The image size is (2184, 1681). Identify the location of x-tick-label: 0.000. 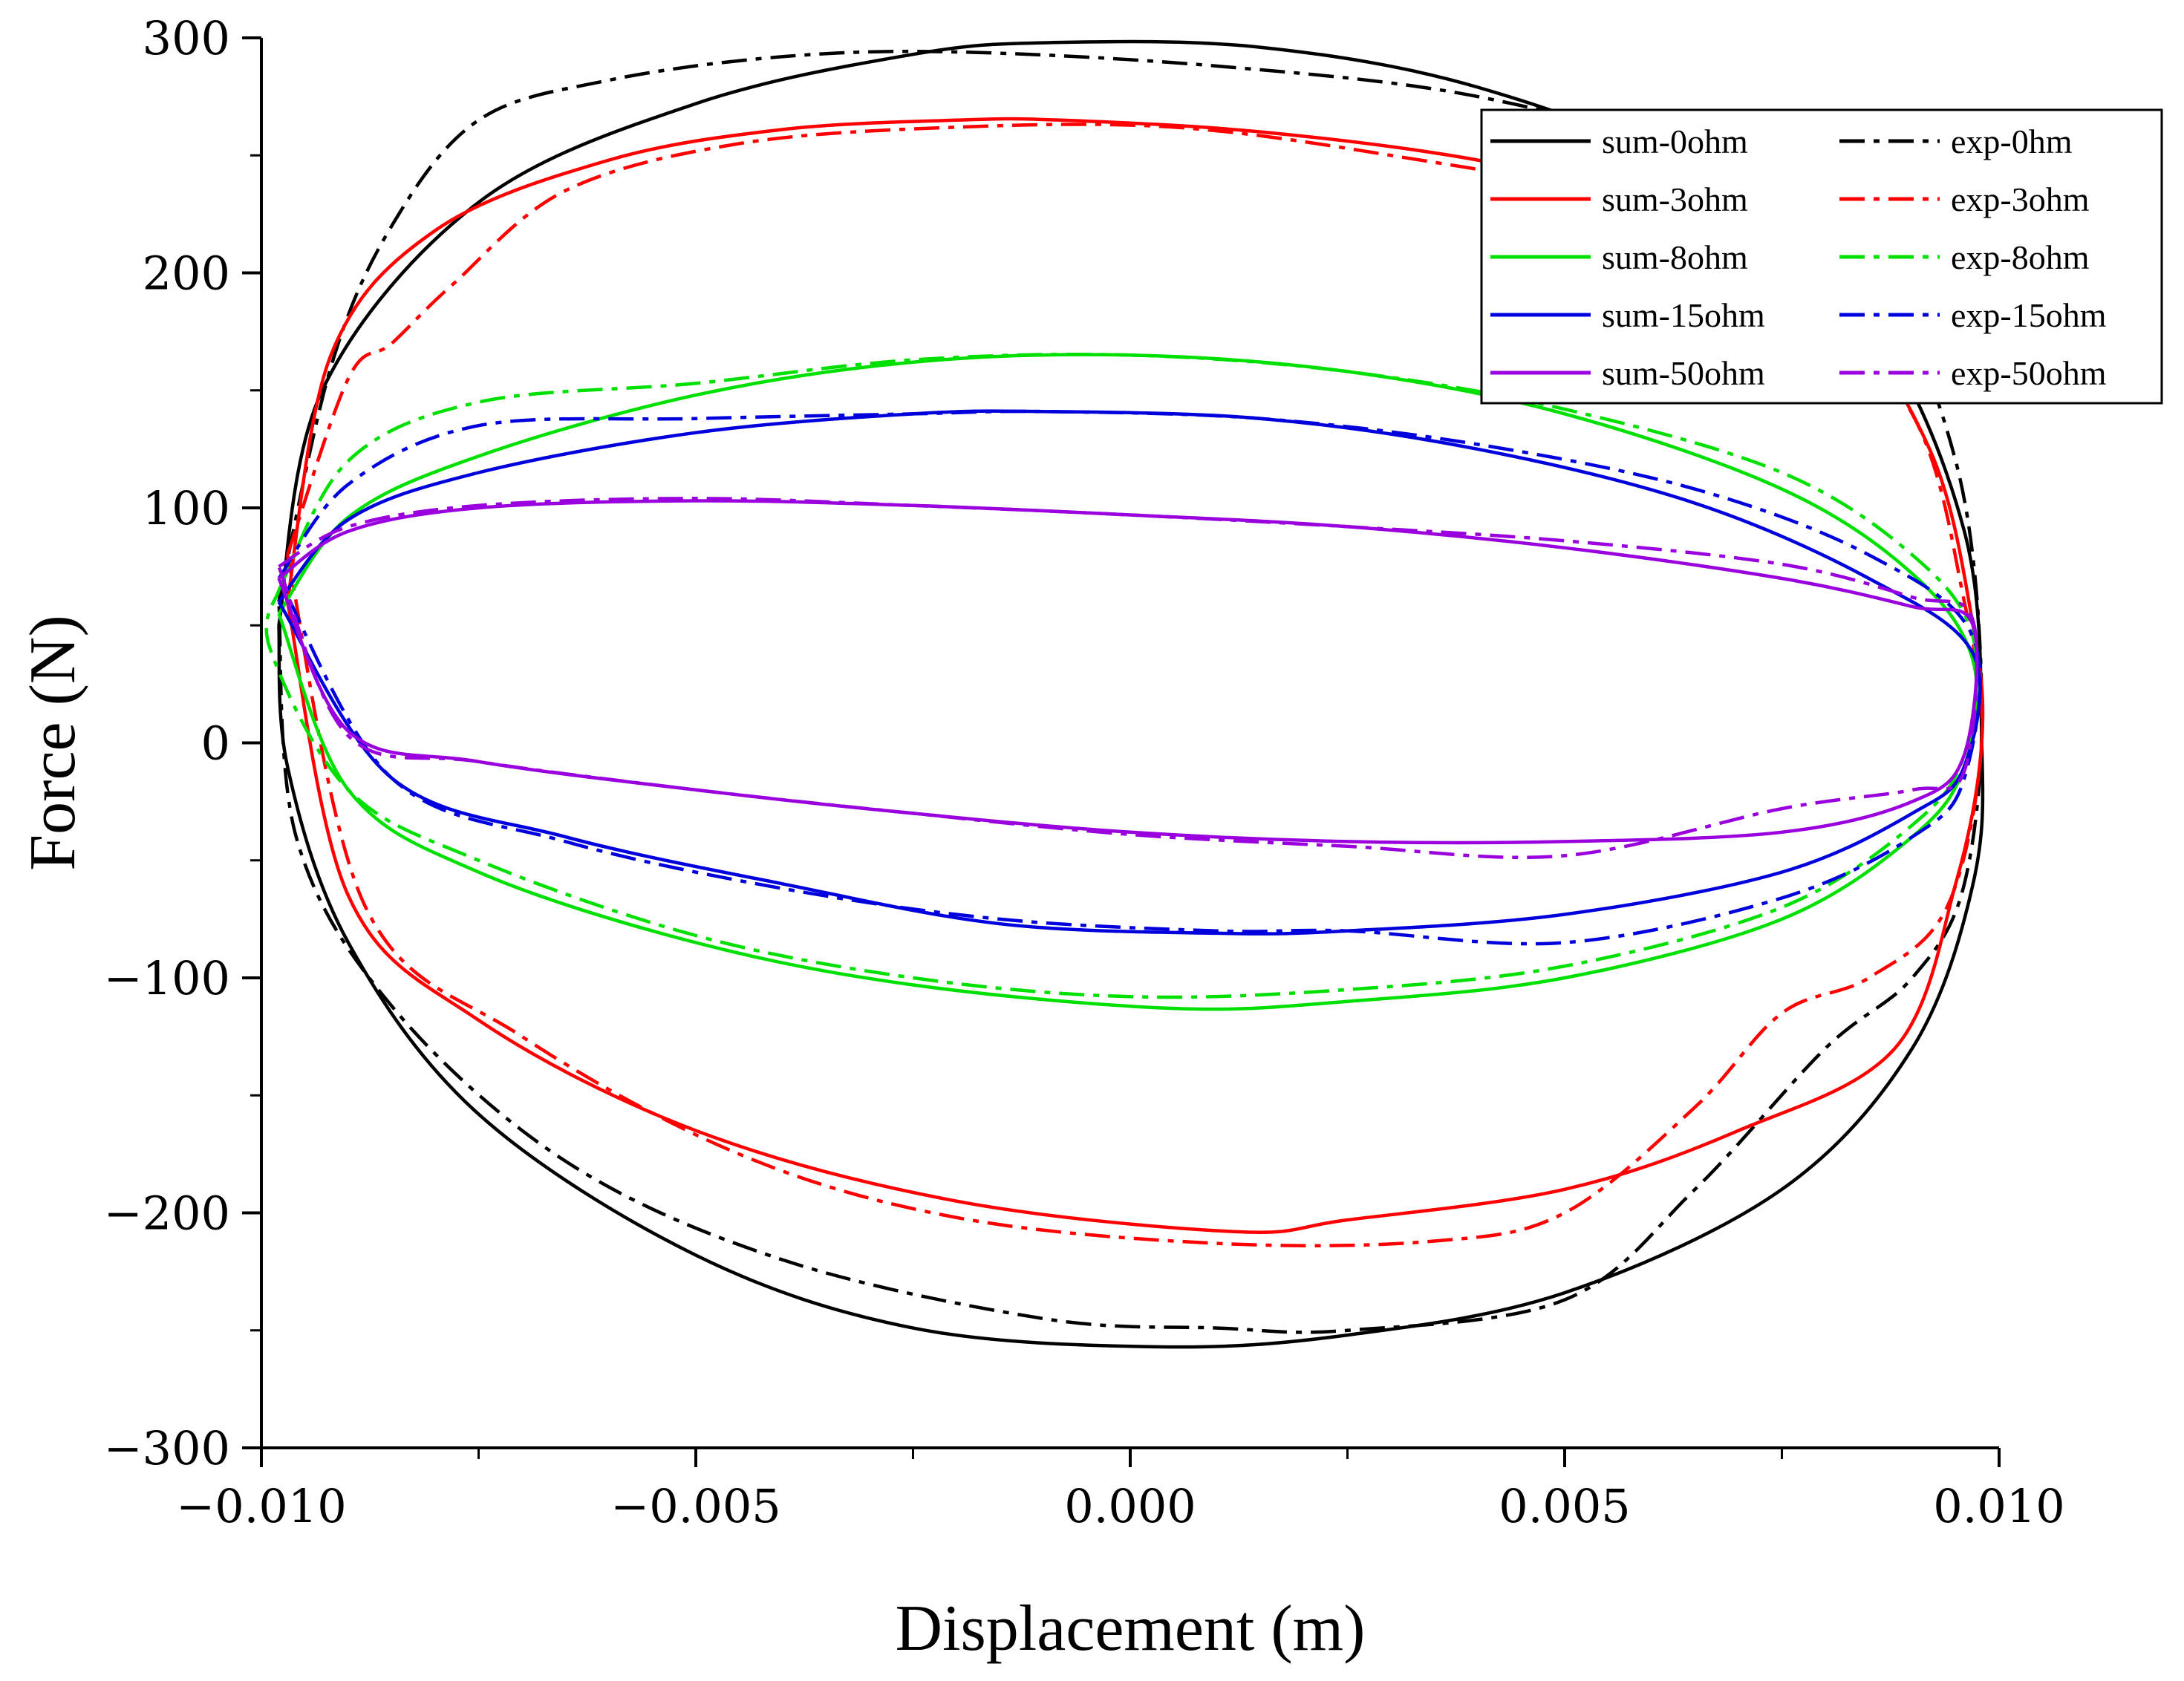
(1130, 1506).